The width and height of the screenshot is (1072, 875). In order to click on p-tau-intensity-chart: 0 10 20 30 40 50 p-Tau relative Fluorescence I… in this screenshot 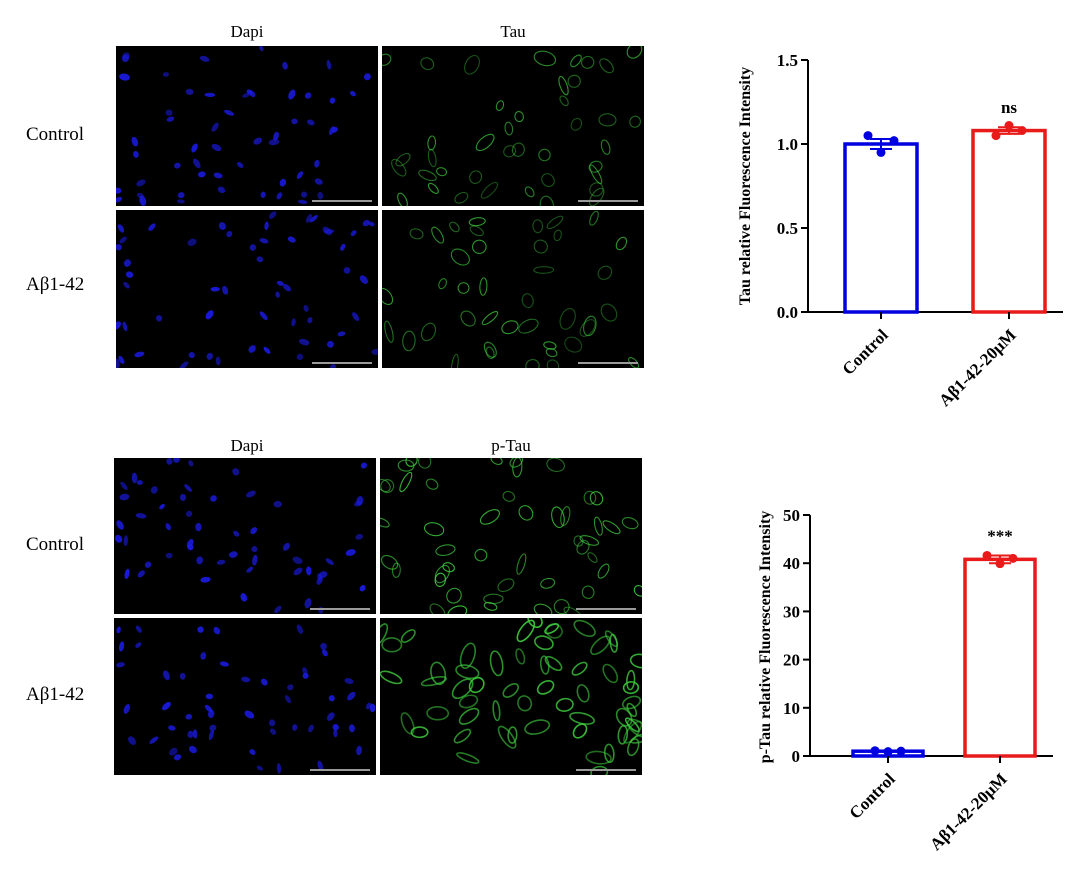, I will do `click(905, 680)`.